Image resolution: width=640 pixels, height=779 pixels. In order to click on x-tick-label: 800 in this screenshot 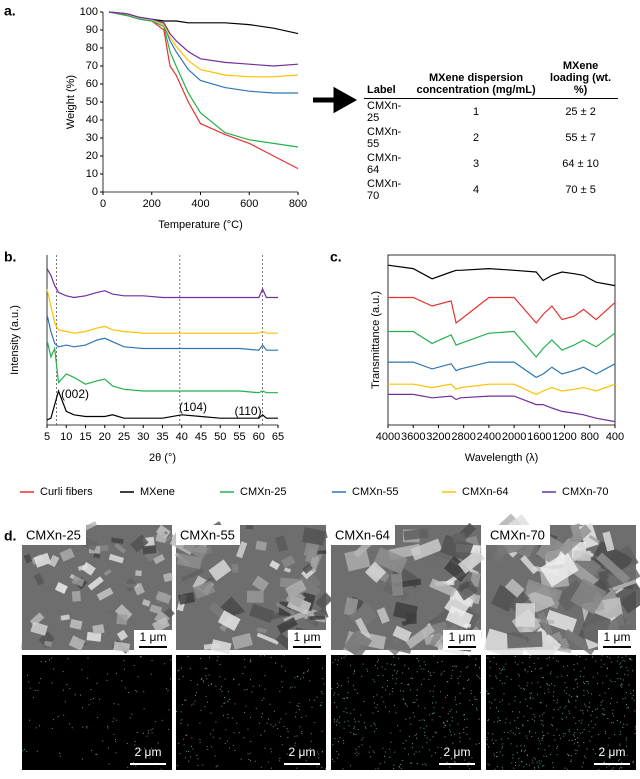, I will do `click(590, 437)`.